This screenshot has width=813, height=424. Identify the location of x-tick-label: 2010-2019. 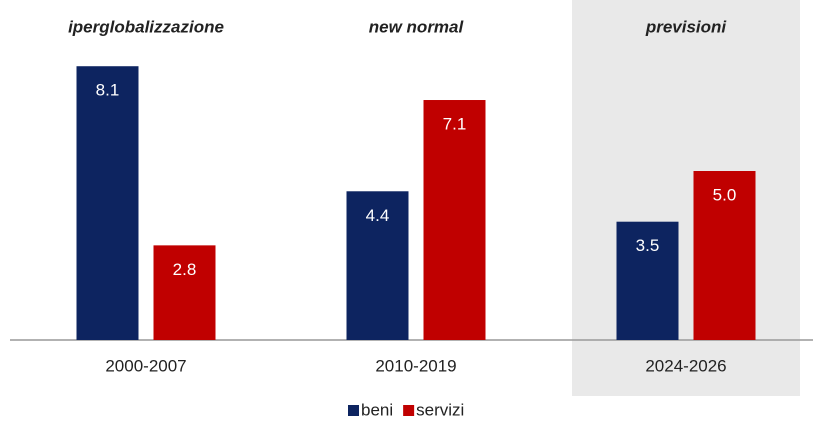
(415, 365).